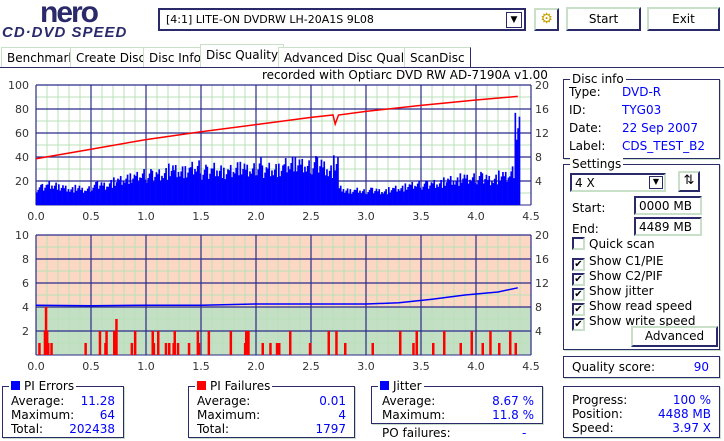 The height and width of the screenshot is (441, 724). Describe the element at coordinates (414, 415) in the screenshot. I see `maximum-label: Maximum:` at that location.